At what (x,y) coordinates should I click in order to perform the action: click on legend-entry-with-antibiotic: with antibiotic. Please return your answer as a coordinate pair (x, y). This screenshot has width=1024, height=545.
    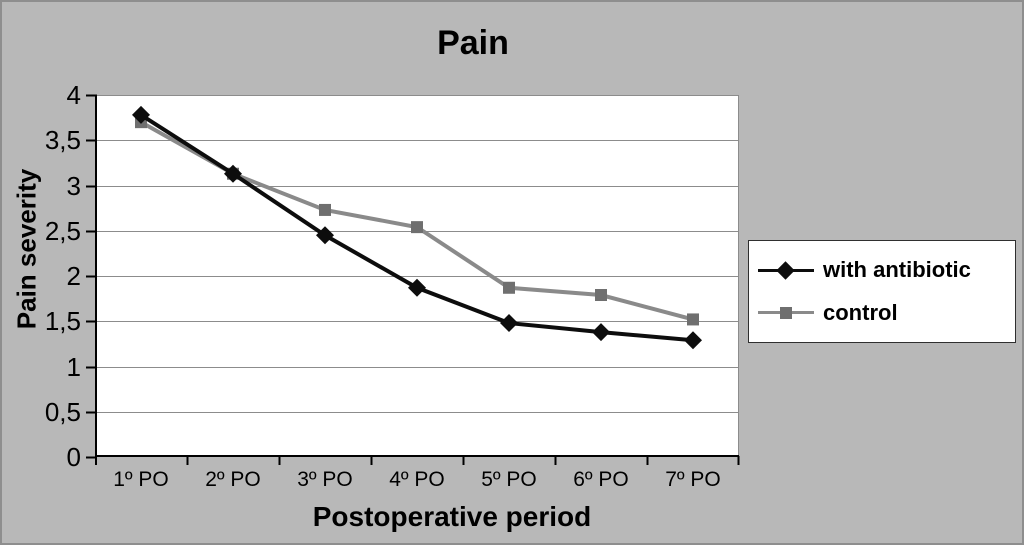
    Looking at the image, I should click on (886, 270).